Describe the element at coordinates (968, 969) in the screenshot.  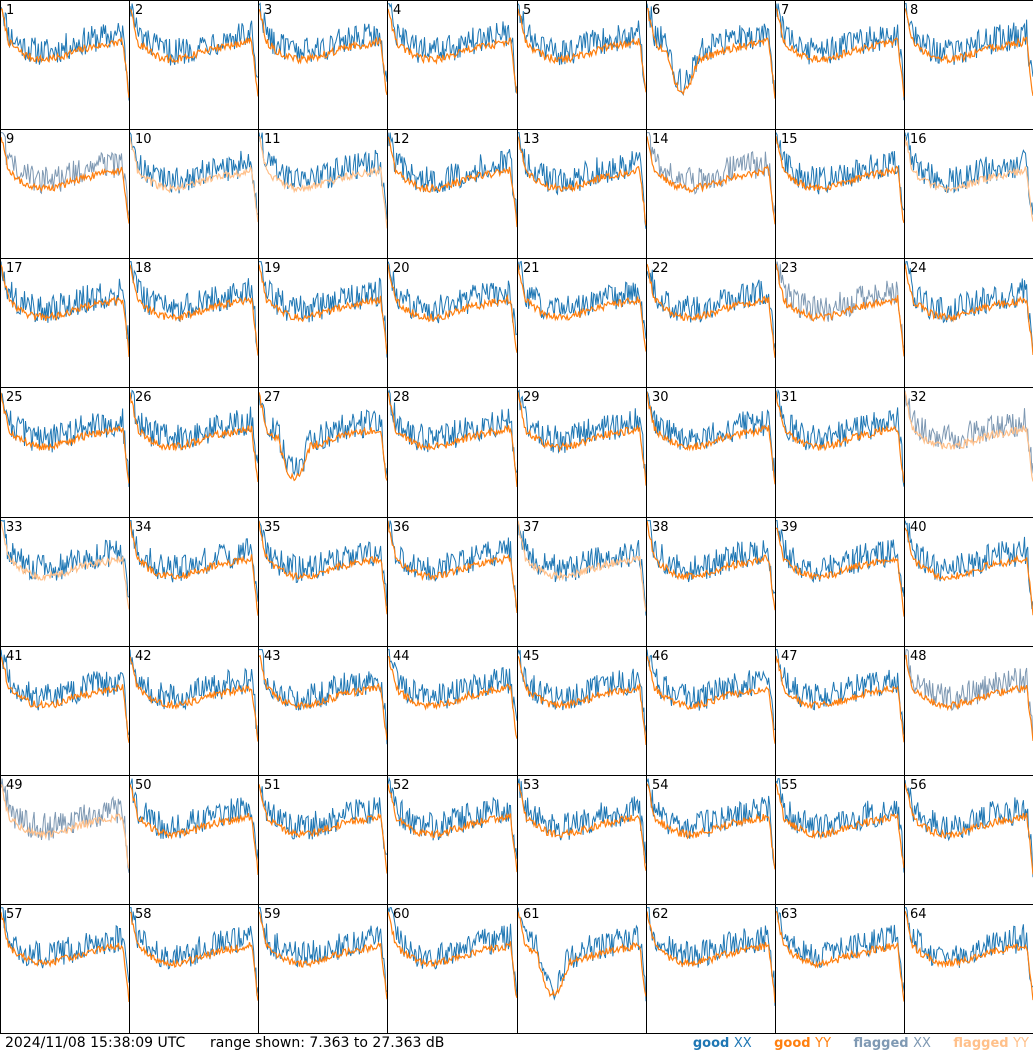
I see `antenna-panel: 64` at that location.